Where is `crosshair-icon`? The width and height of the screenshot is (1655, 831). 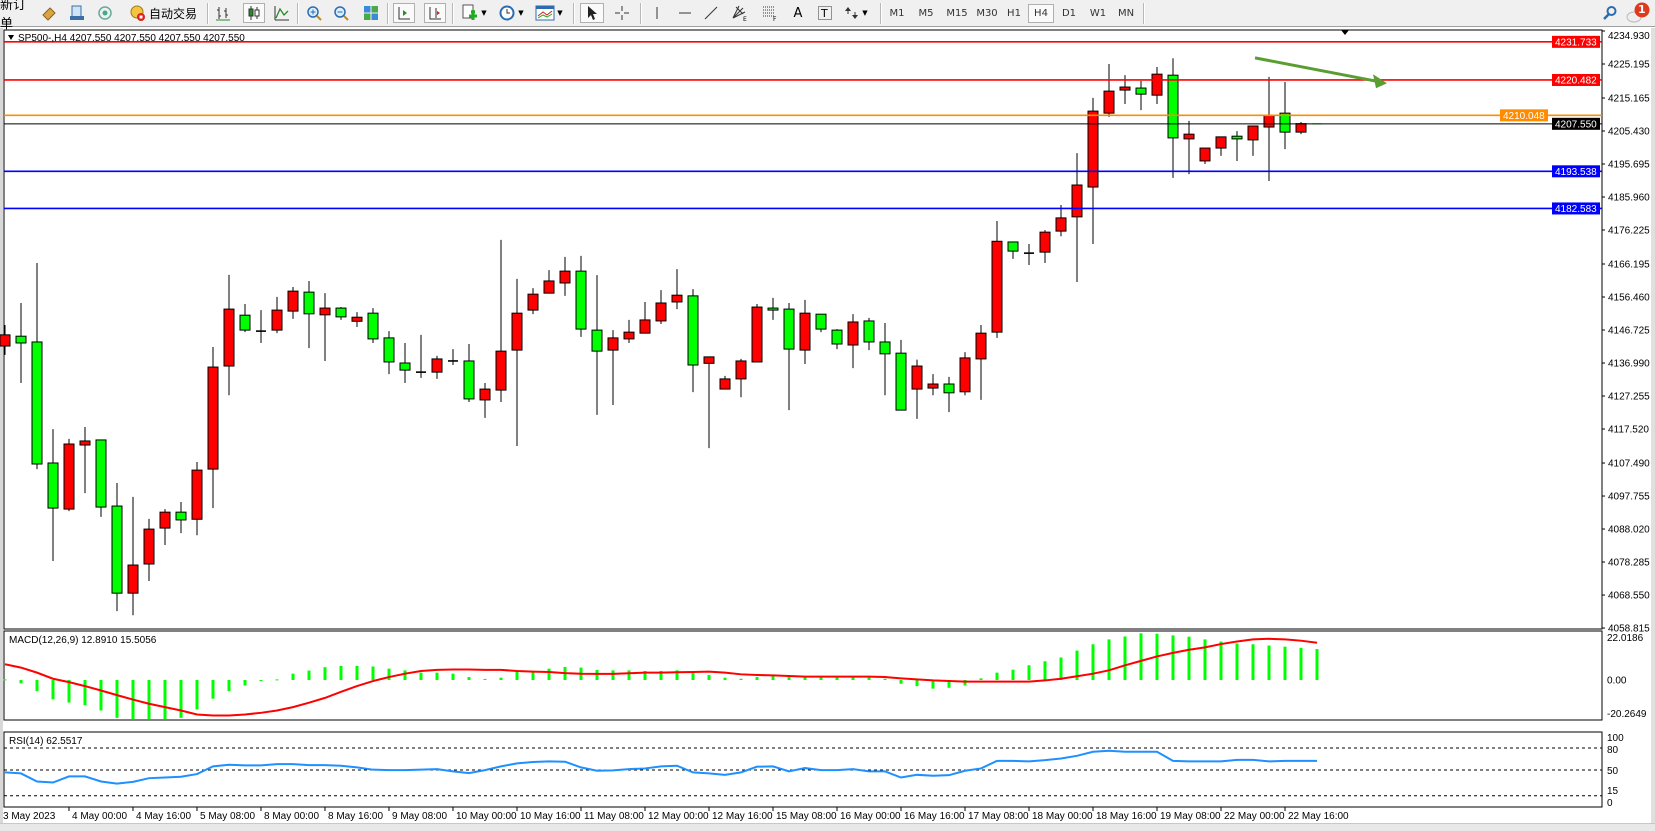 crosshair-icon is located at coordinates (622, 13).